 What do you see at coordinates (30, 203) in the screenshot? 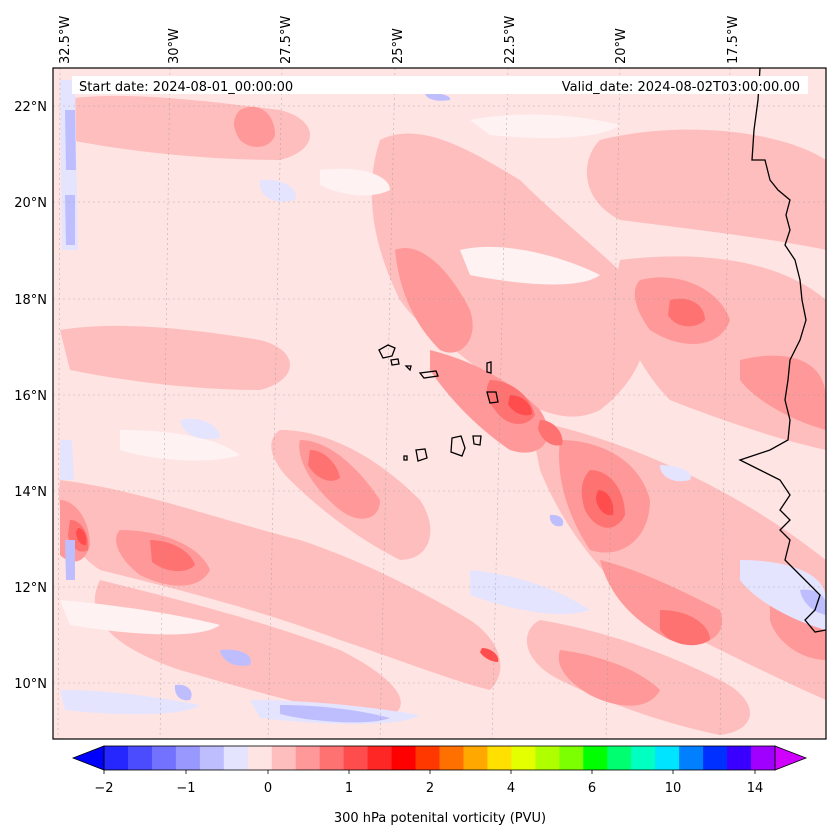
I see `lat-label: 20°N` at bounding box center [30, 203].